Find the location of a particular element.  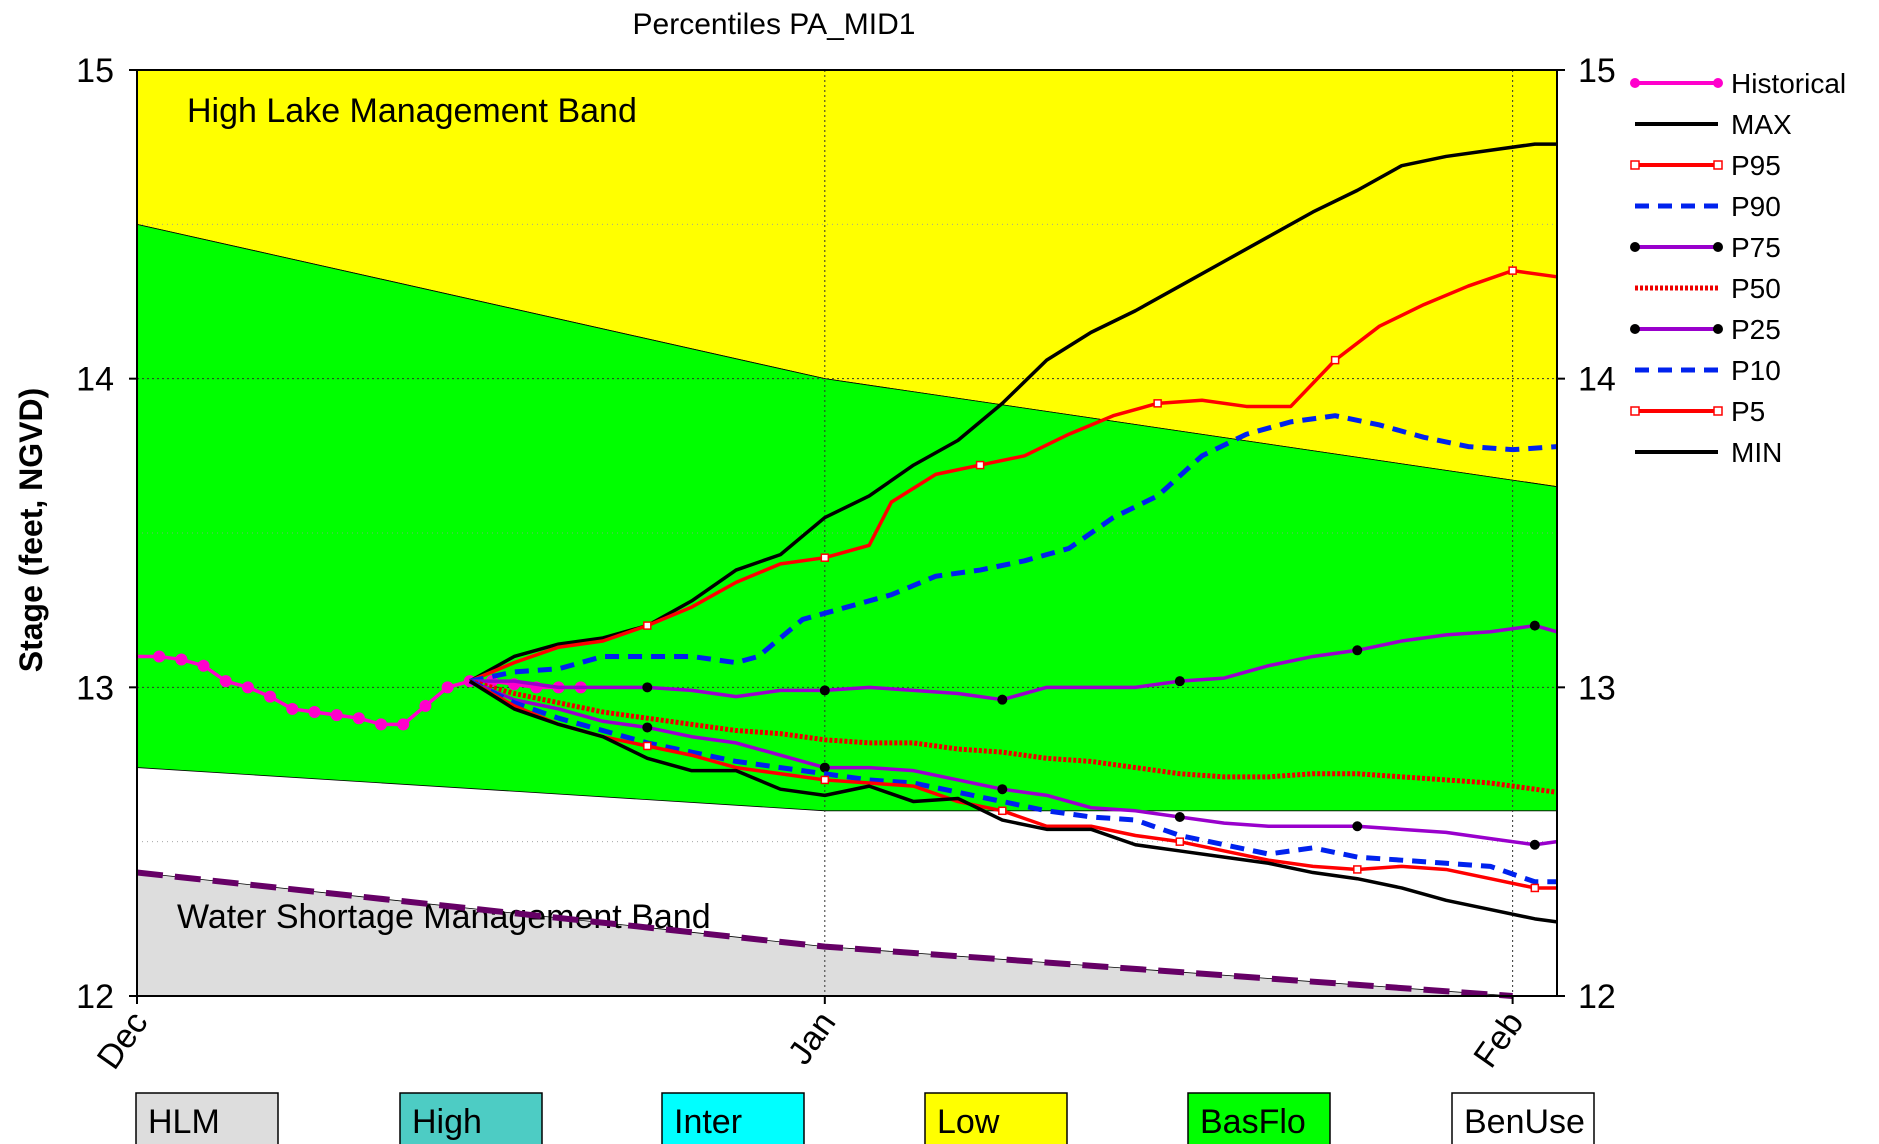

series-line-p75 is located at coordinates (1013, 662).